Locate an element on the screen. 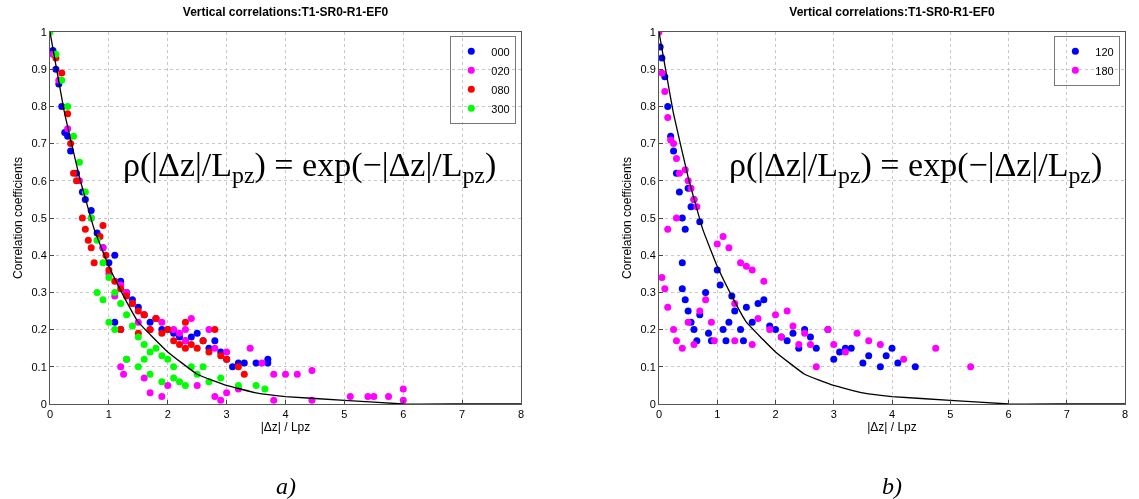 This screenshot has width=1139, height=499. text: a) is located at coordinates (286, 486).